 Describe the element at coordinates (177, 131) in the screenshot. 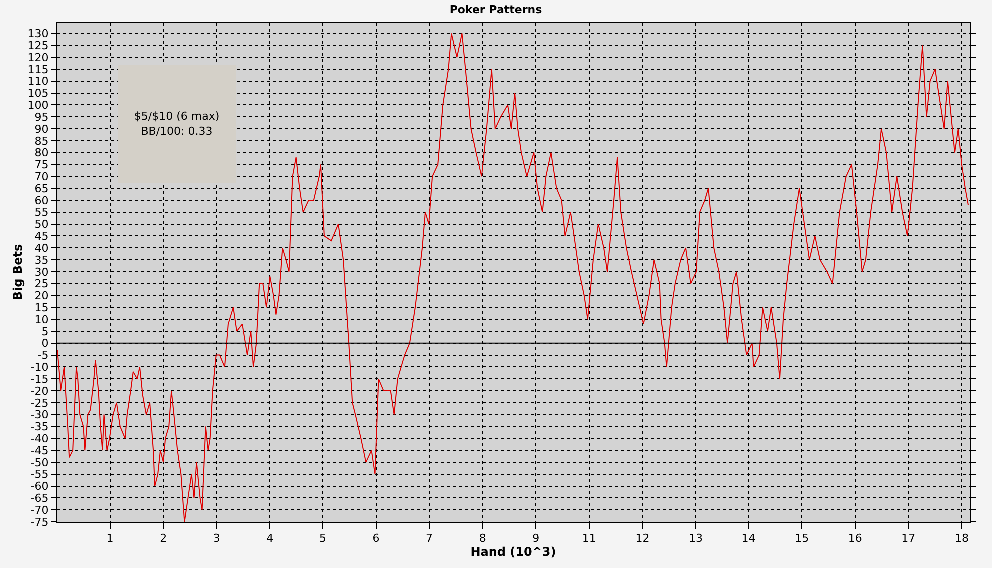

I see `annotation: BB/100: 0.33` at that location.